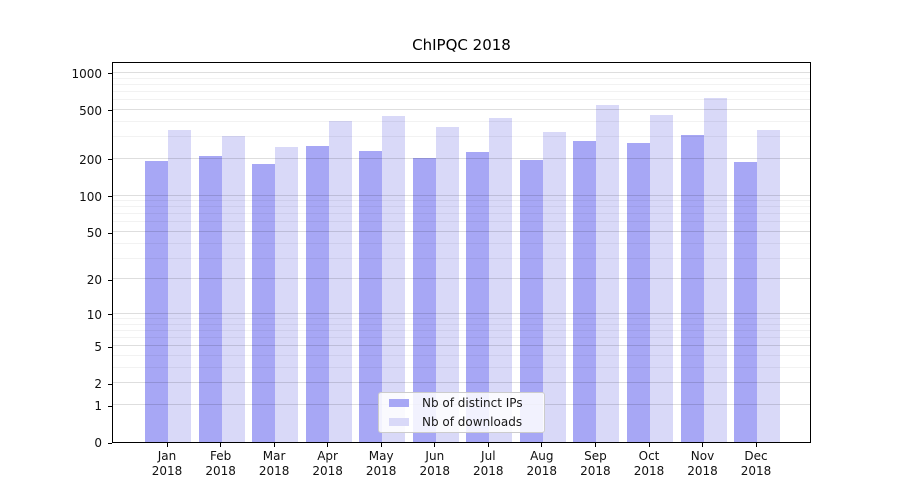 The height and width of the screenshot is (500, 900). I want to click on legend-item-downloads: Nb of downloads, so click(461, 422).